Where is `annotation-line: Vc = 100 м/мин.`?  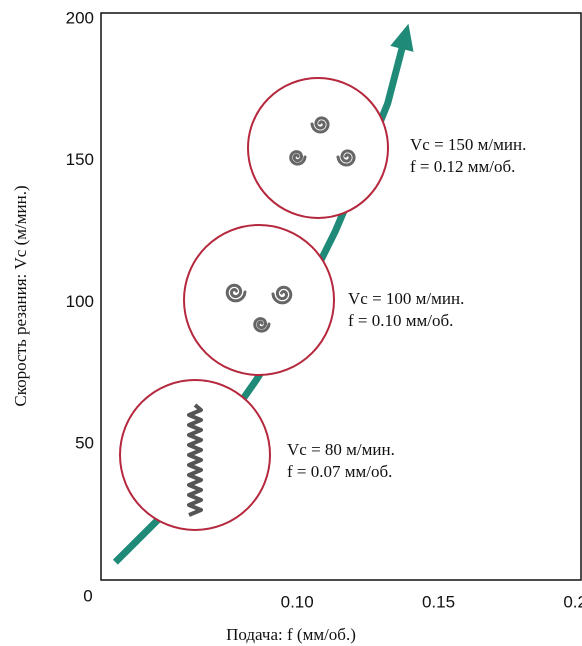
annotation-line: Vc = 100 м/мин. is located at coordinates (406, 298).